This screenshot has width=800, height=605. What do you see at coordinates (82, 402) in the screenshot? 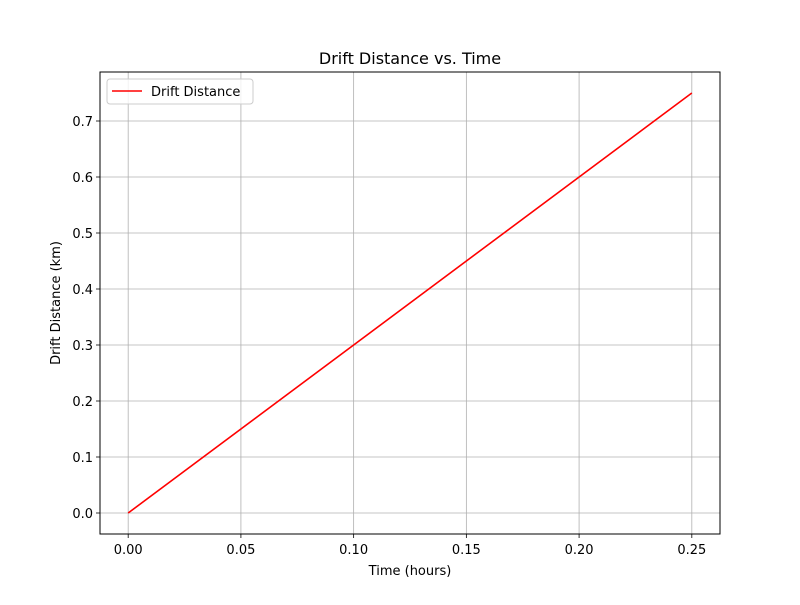
I see `y-tick-label: 0.2` at bounding box center [82, 402].